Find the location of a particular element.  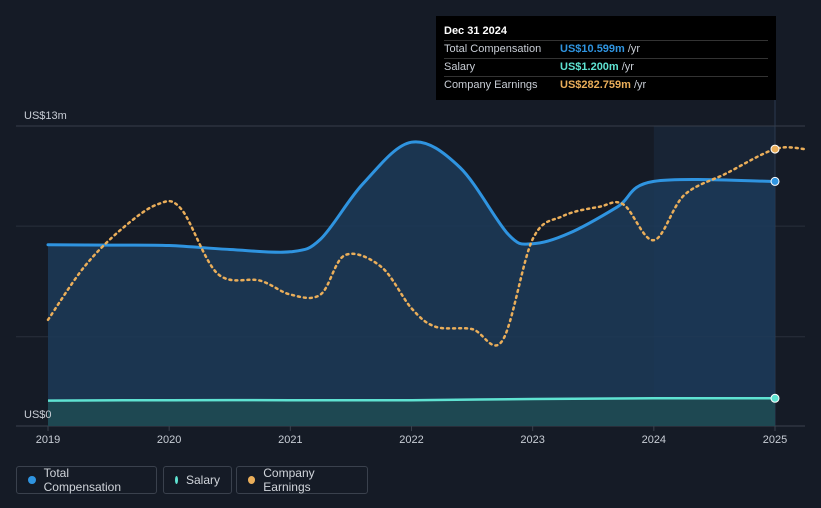

legend-label: Total Compensation is located at coordinates (82, 480).